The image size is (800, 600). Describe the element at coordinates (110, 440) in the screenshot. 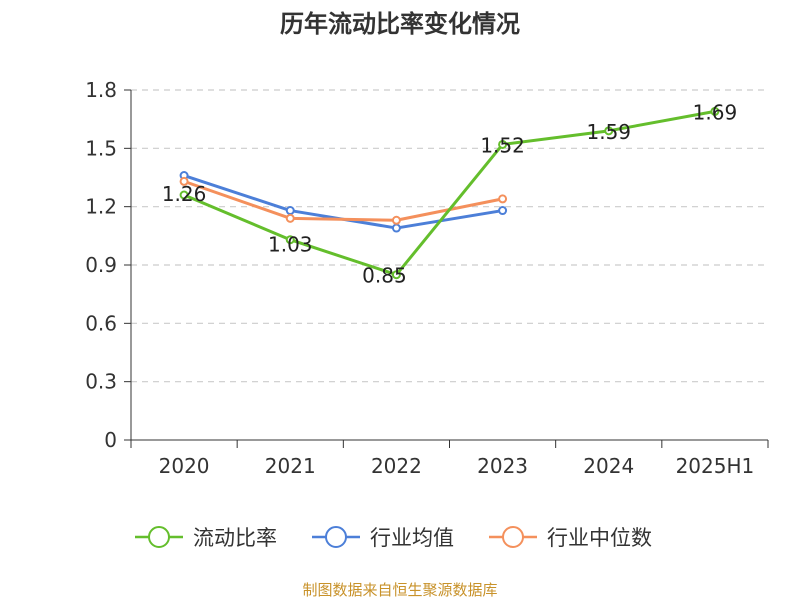

I see `y-tick-label: 0` at that location.